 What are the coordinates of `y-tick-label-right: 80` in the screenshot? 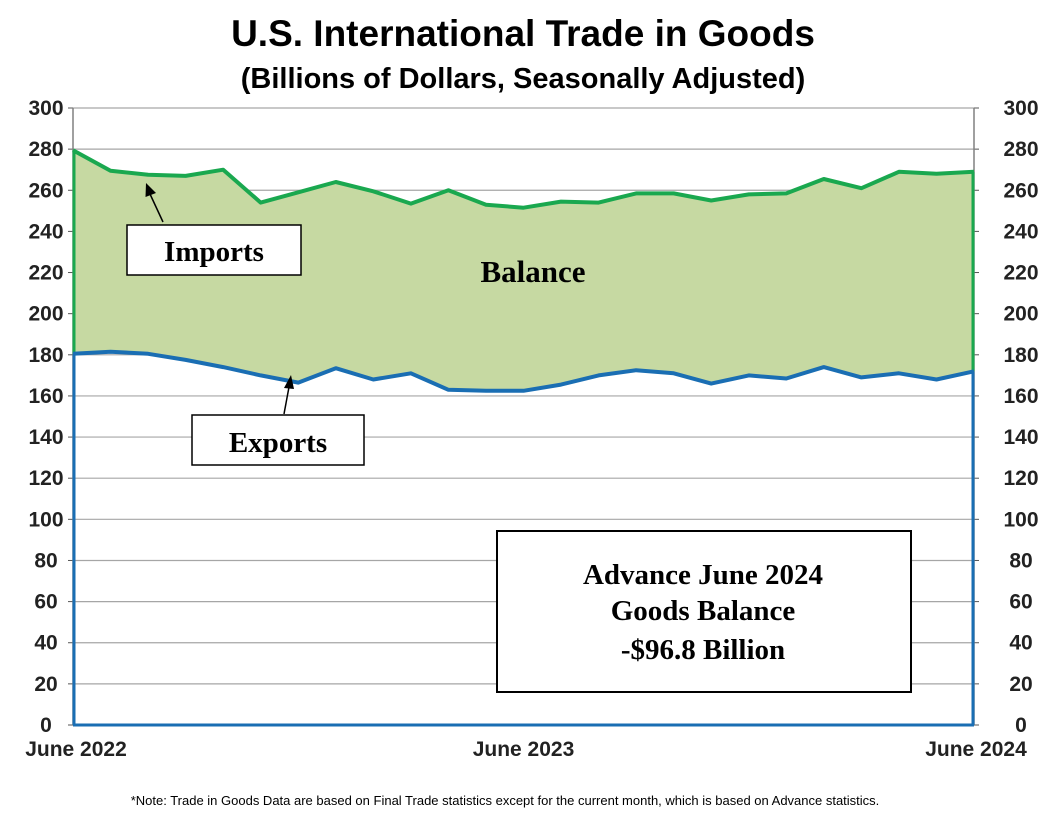 It's located at (1020, 560).